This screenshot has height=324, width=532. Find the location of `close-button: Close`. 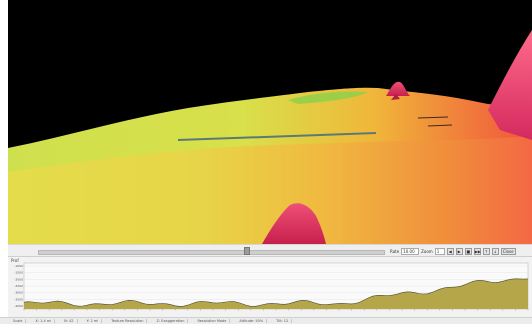

close-button: Close is located at coordinates (508, 251).